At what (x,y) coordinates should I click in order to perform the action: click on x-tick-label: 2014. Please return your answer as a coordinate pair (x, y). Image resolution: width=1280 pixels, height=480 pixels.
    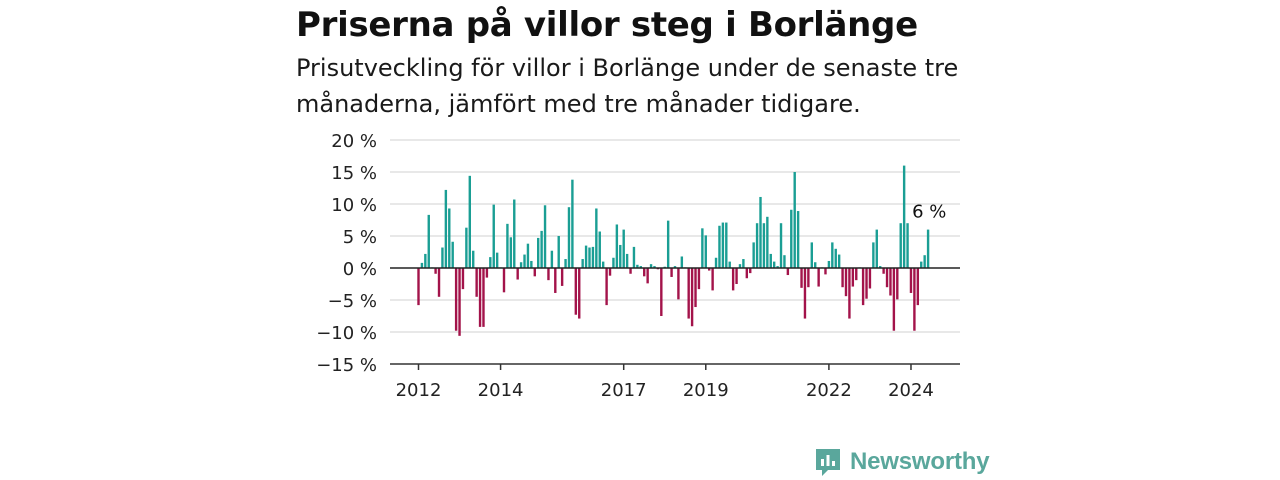
    Looking at the image, I should click on (501, 390).